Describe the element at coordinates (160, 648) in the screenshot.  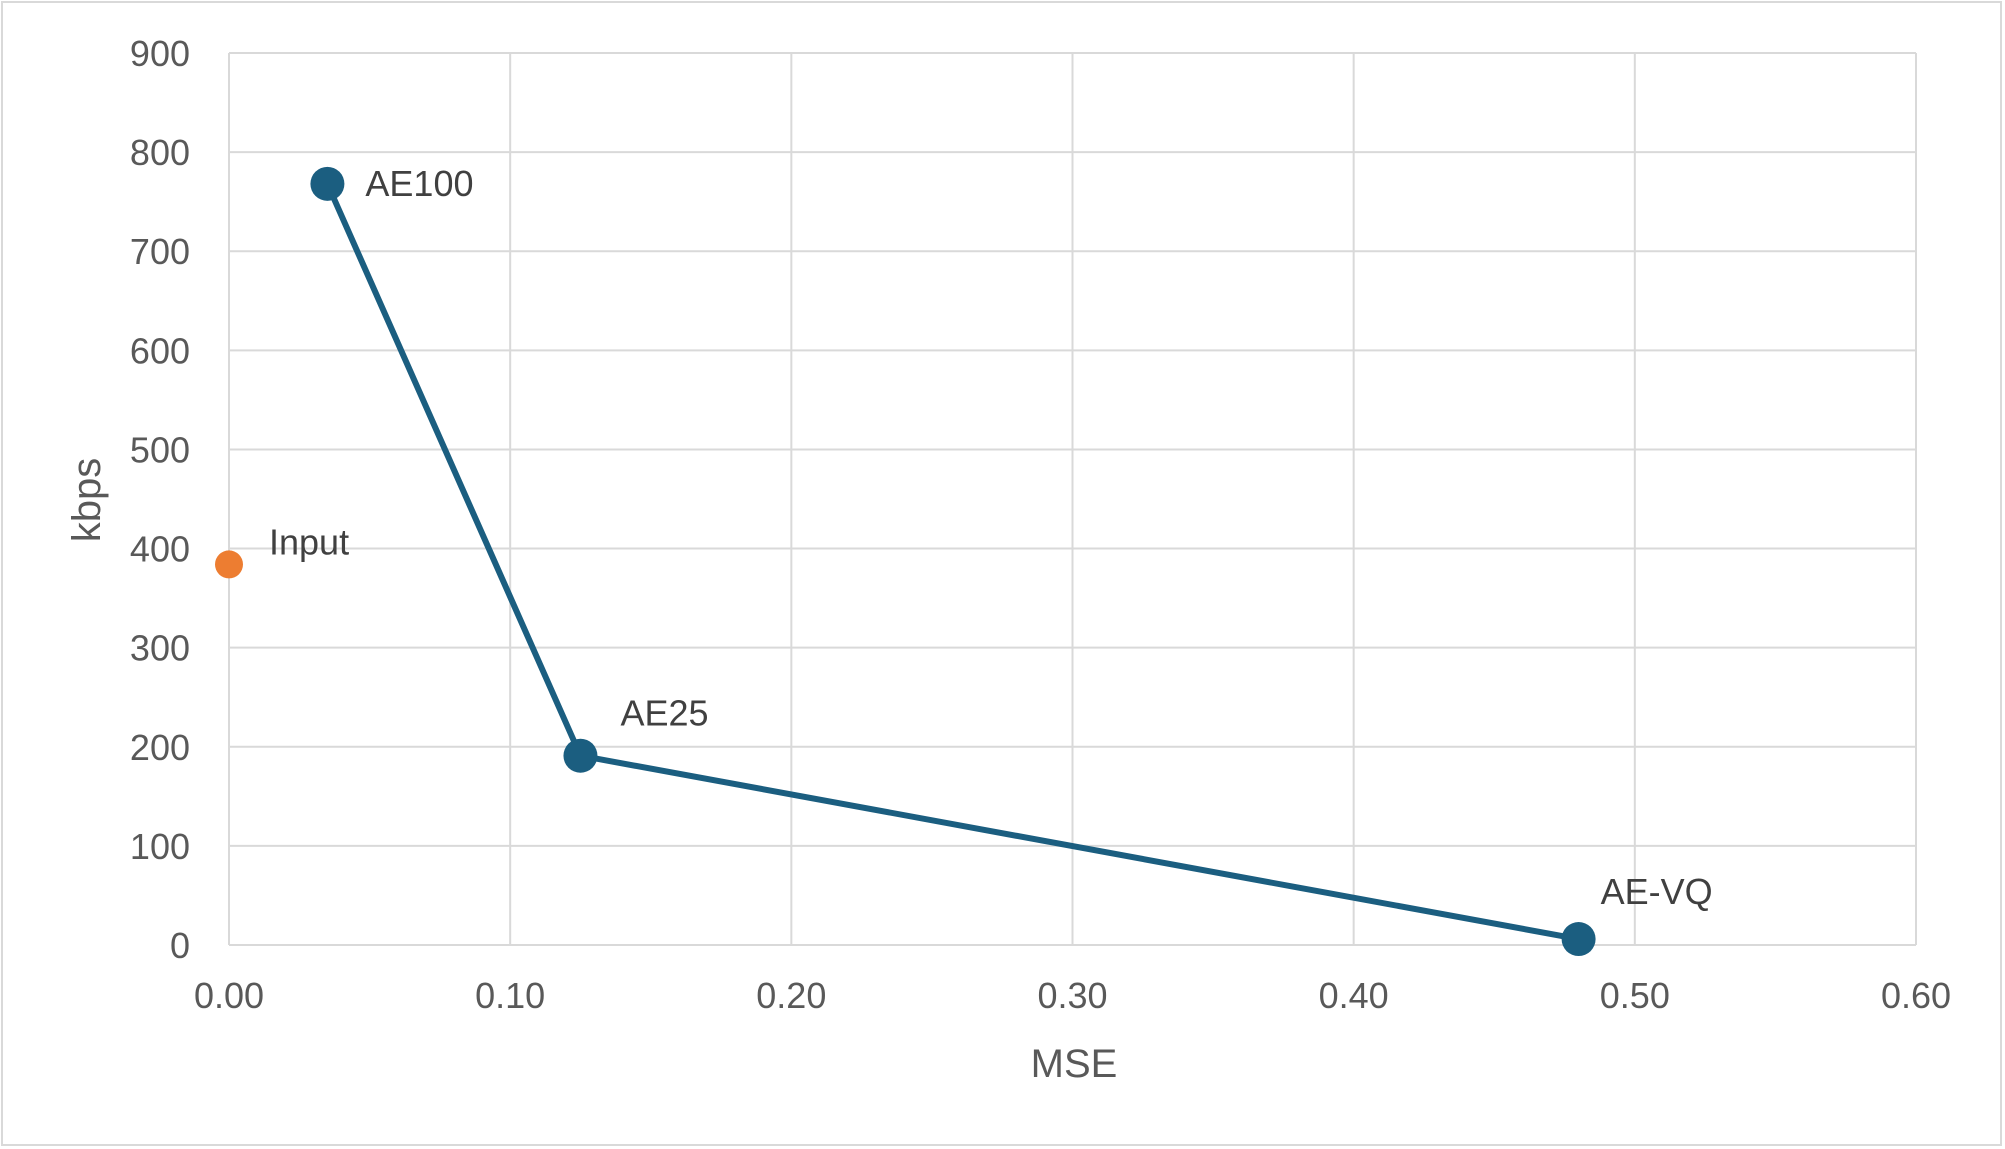
I see `y-tick-label: 300` at that location.